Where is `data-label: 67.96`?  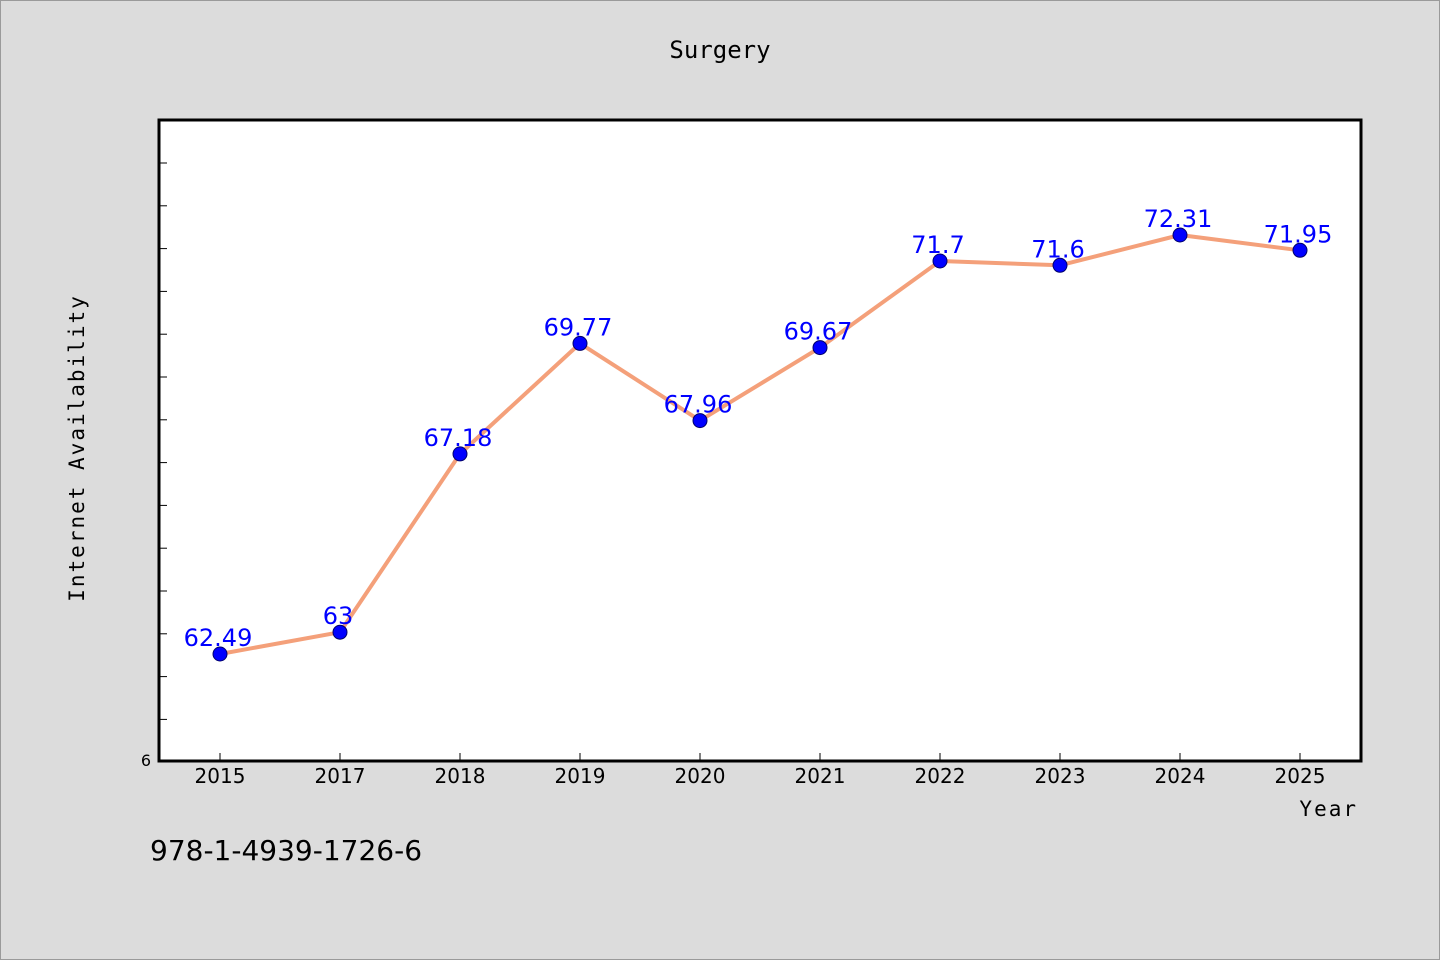
data-label: 67.96 is located at coordinates (698, 405).